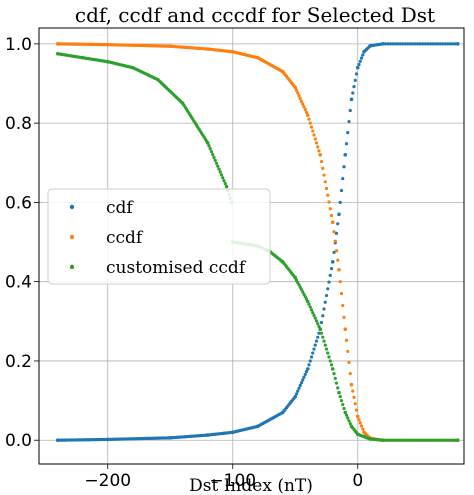 This screenshot has height=495, width=474. What do you see at coordinates (176, 268) in the screenshot?
I see `legend-label: customised ccdf` at bounding box center [176, 268].